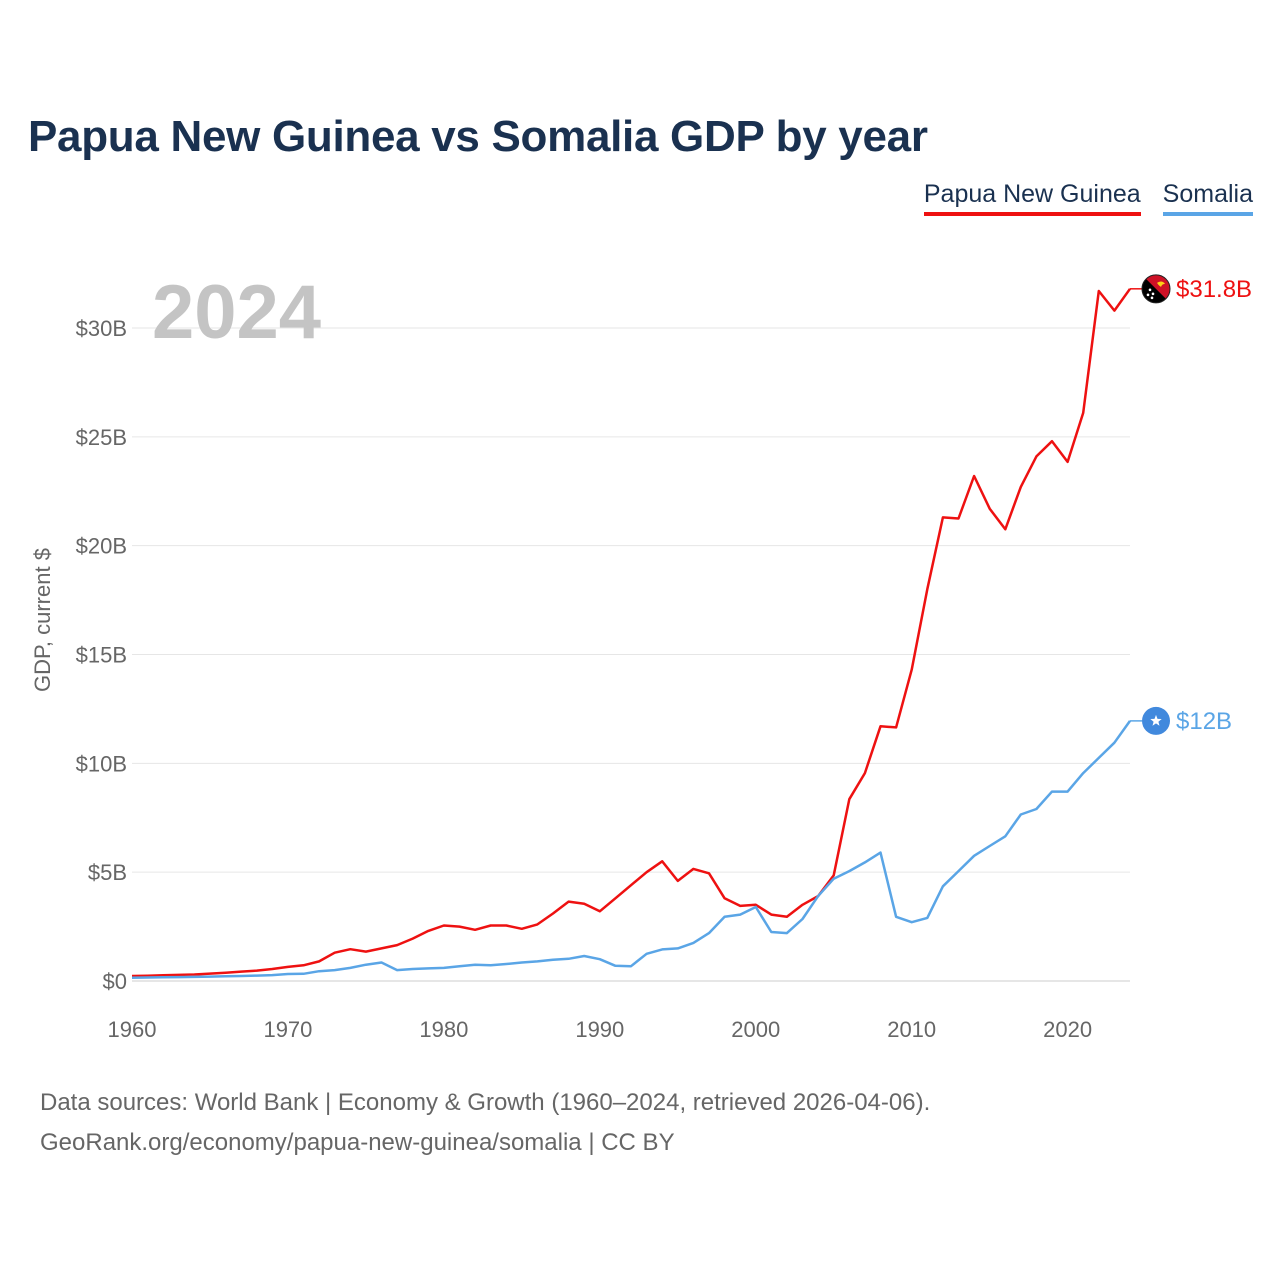  What do you see at coordinates (107, 872) in the screenshot?
I see `y-tick-label: $5B` at bounding box center [107, 872].